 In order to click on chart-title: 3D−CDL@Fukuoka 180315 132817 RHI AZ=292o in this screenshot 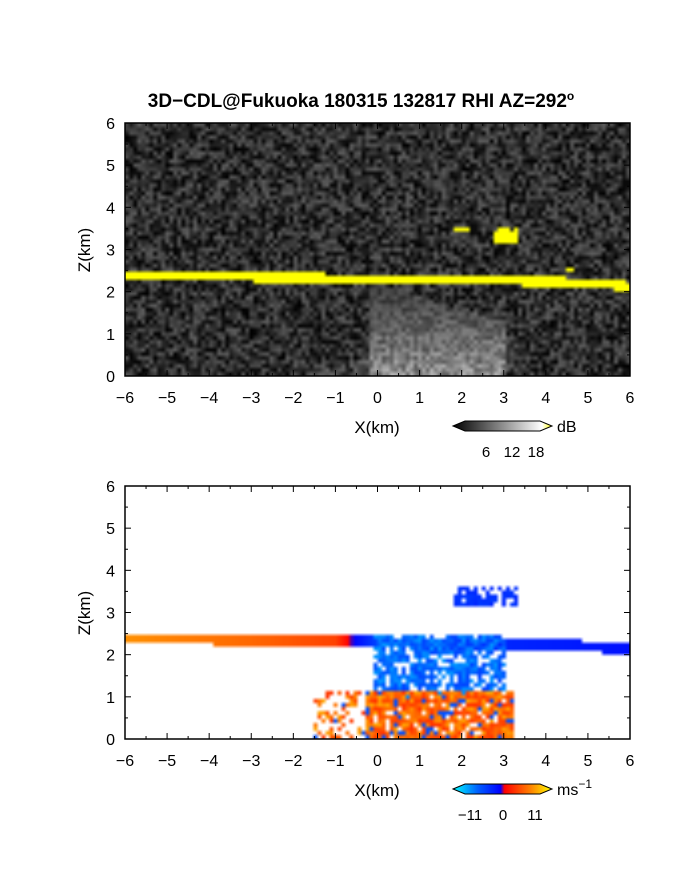, I will do `click(361, 100)`.